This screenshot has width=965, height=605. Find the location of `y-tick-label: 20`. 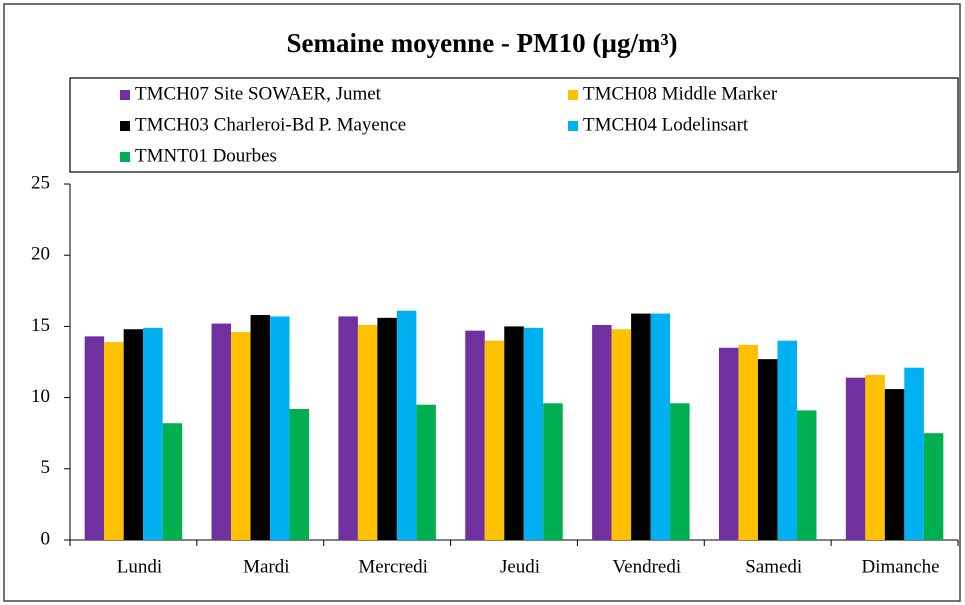

y-tick-label: 20 is located at coordinates (40, 254).